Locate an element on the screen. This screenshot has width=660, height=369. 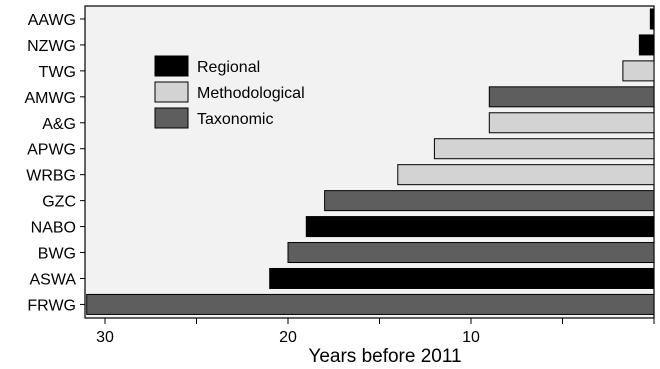
bar-aawg is located at coordinates (652, 19).